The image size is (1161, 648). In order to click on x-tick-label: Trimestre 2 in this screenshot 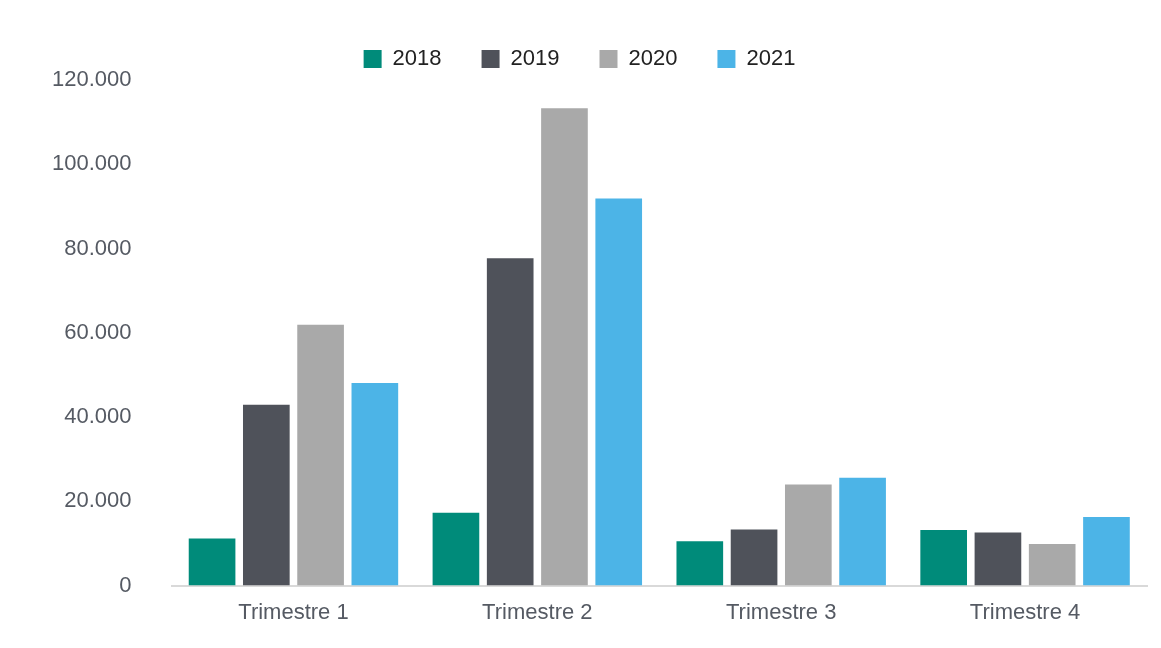, I will do `click(537, 611)`.